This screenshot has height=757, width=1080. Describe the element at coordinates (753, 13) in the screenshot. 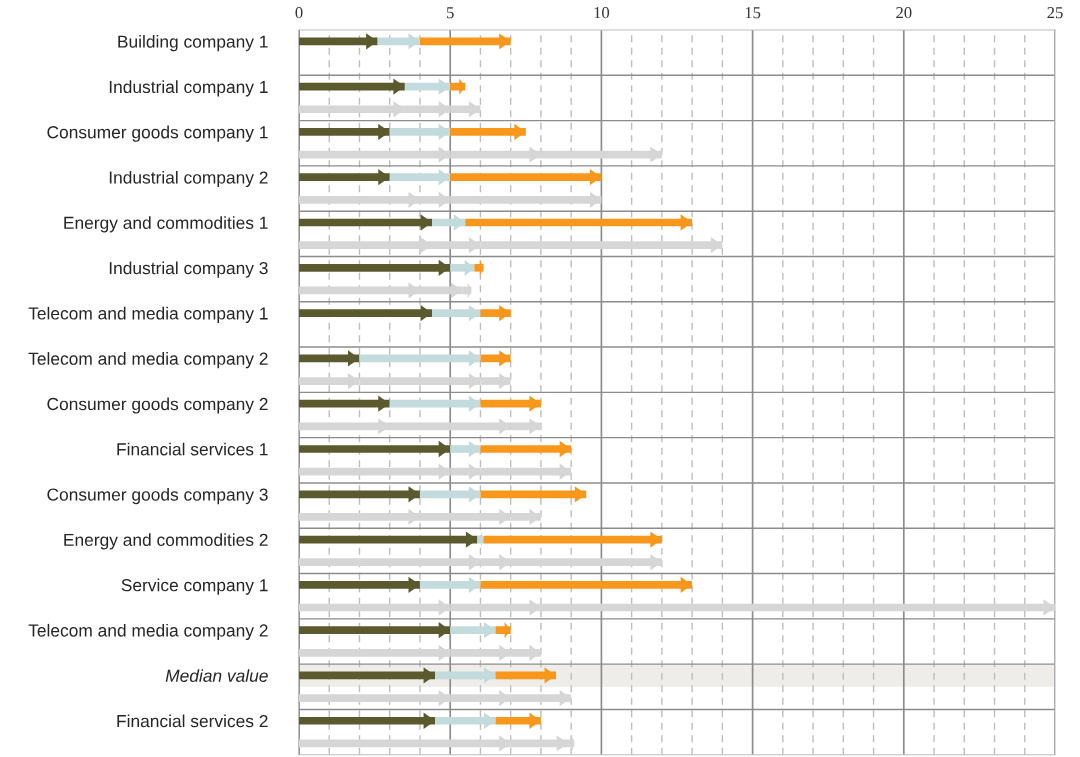

I see `x-tick-label: 15` at that location.